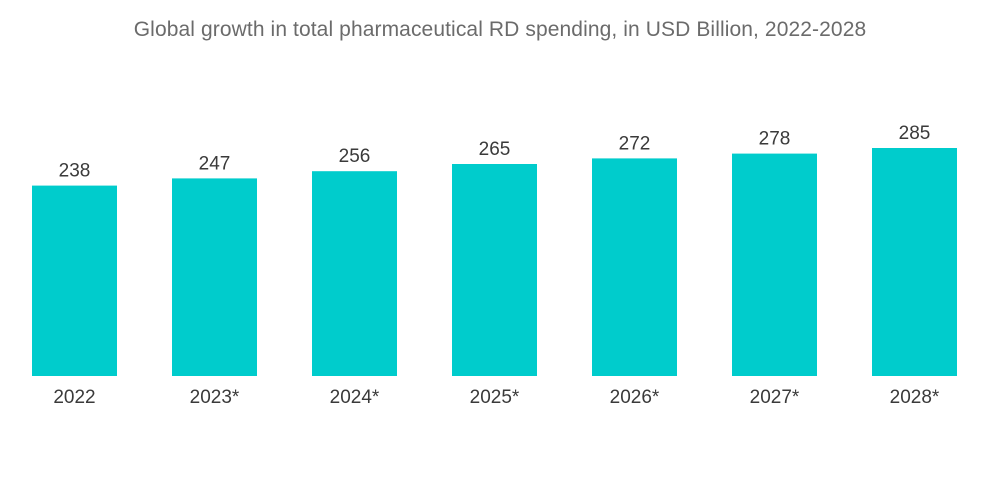  I want to click on data-label-2027-forecast: 278, so click(775, 139).